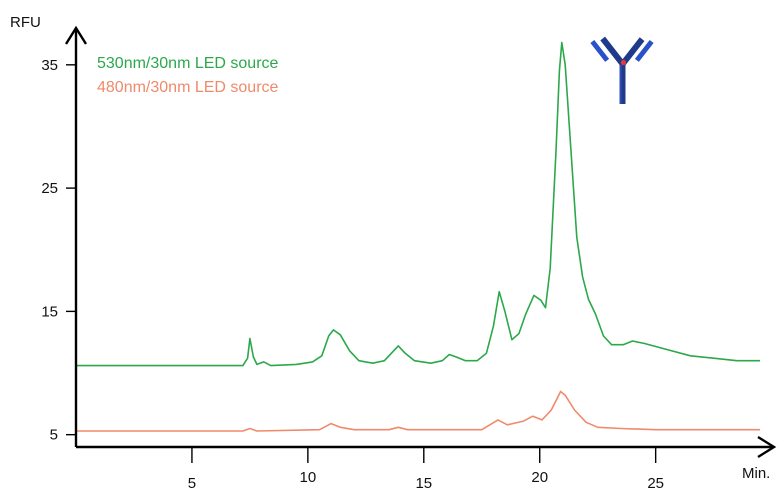 The width and height of the screenshot is (783, 491). Describe the element at coordinates (76, 35) in the screenshot. I see `y-axis-arrowhead` at that location.